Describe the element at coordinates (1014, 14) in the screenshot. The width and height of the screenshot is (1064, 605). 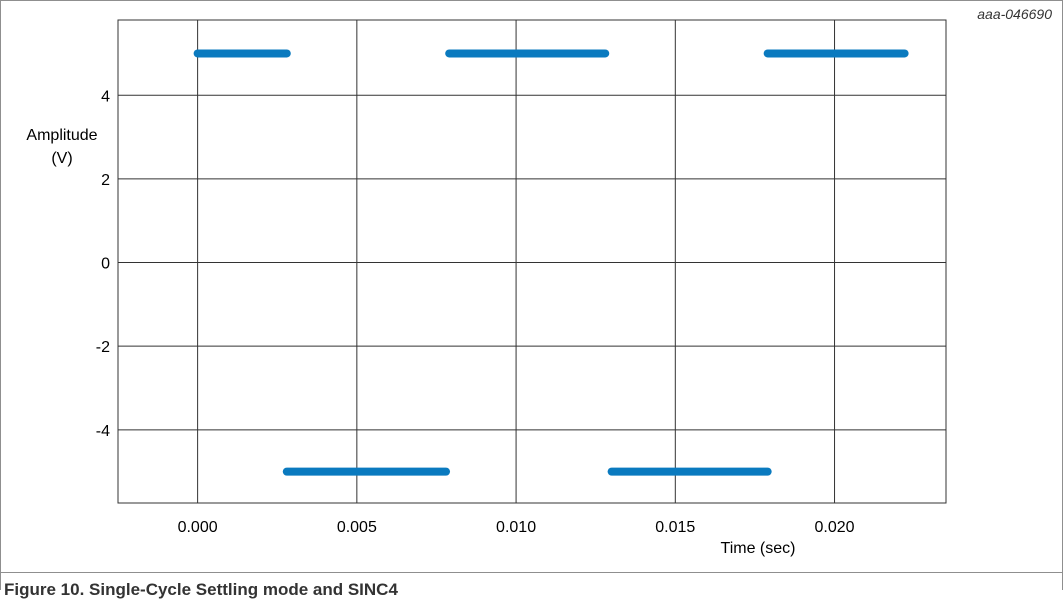
I see `figure-reference-id: aaa-046690` at that location.